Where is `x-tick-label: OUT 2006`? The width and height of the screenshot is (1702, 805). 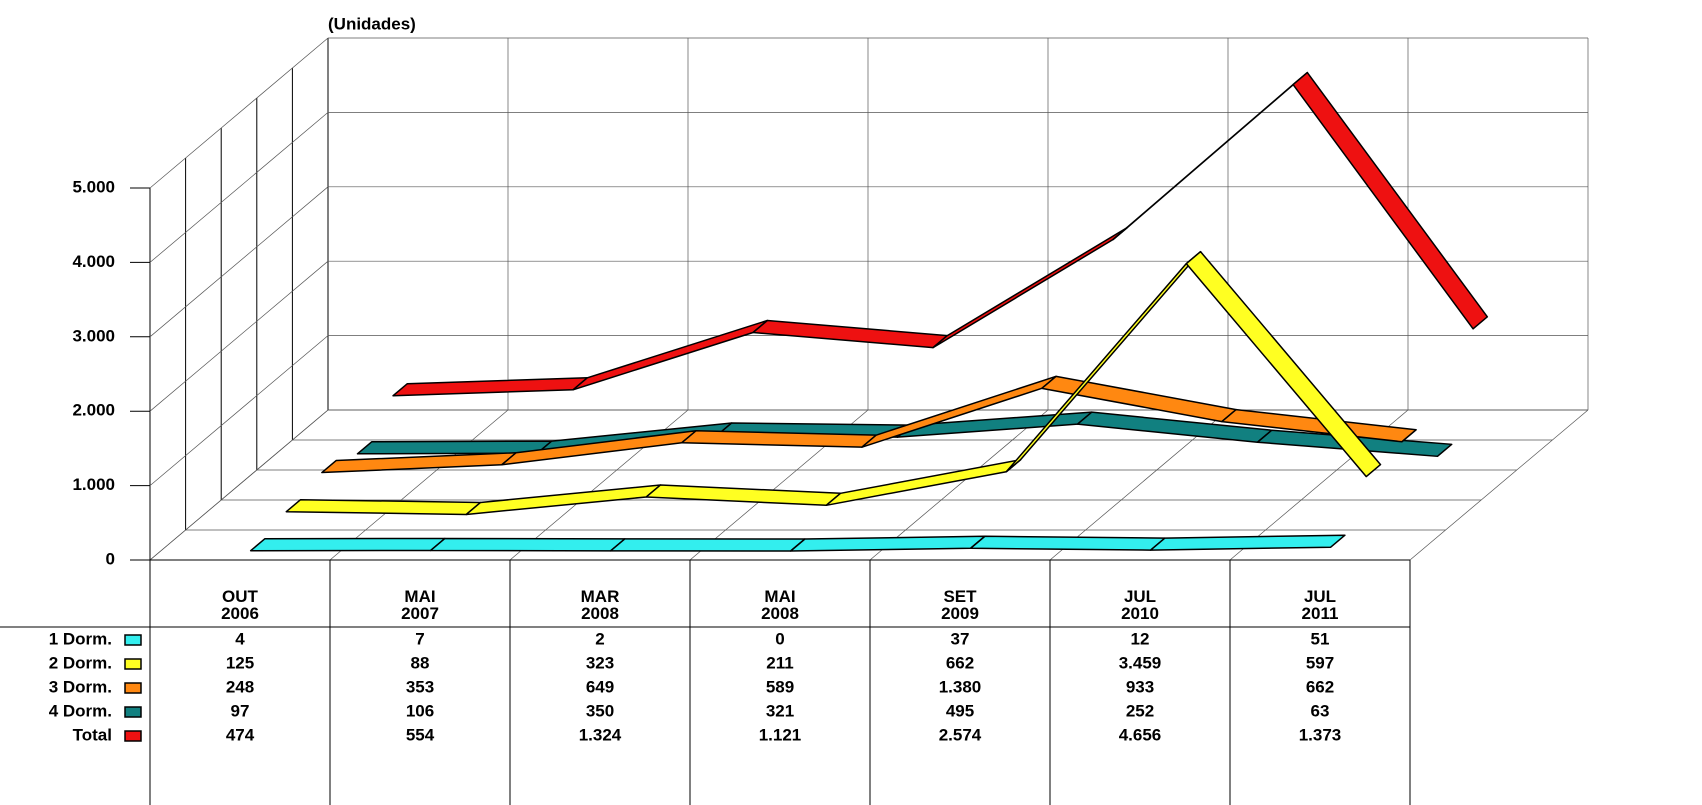 x-tick-label: OUT 2006 is located at coordinates (240, 605).